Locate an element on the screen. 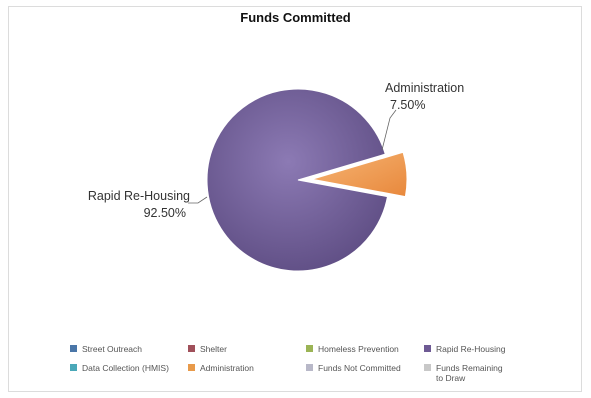 This screenshot has height=398, width=591. legend-label: Data Collection (HMIS) is located at coordinates (125, 368).